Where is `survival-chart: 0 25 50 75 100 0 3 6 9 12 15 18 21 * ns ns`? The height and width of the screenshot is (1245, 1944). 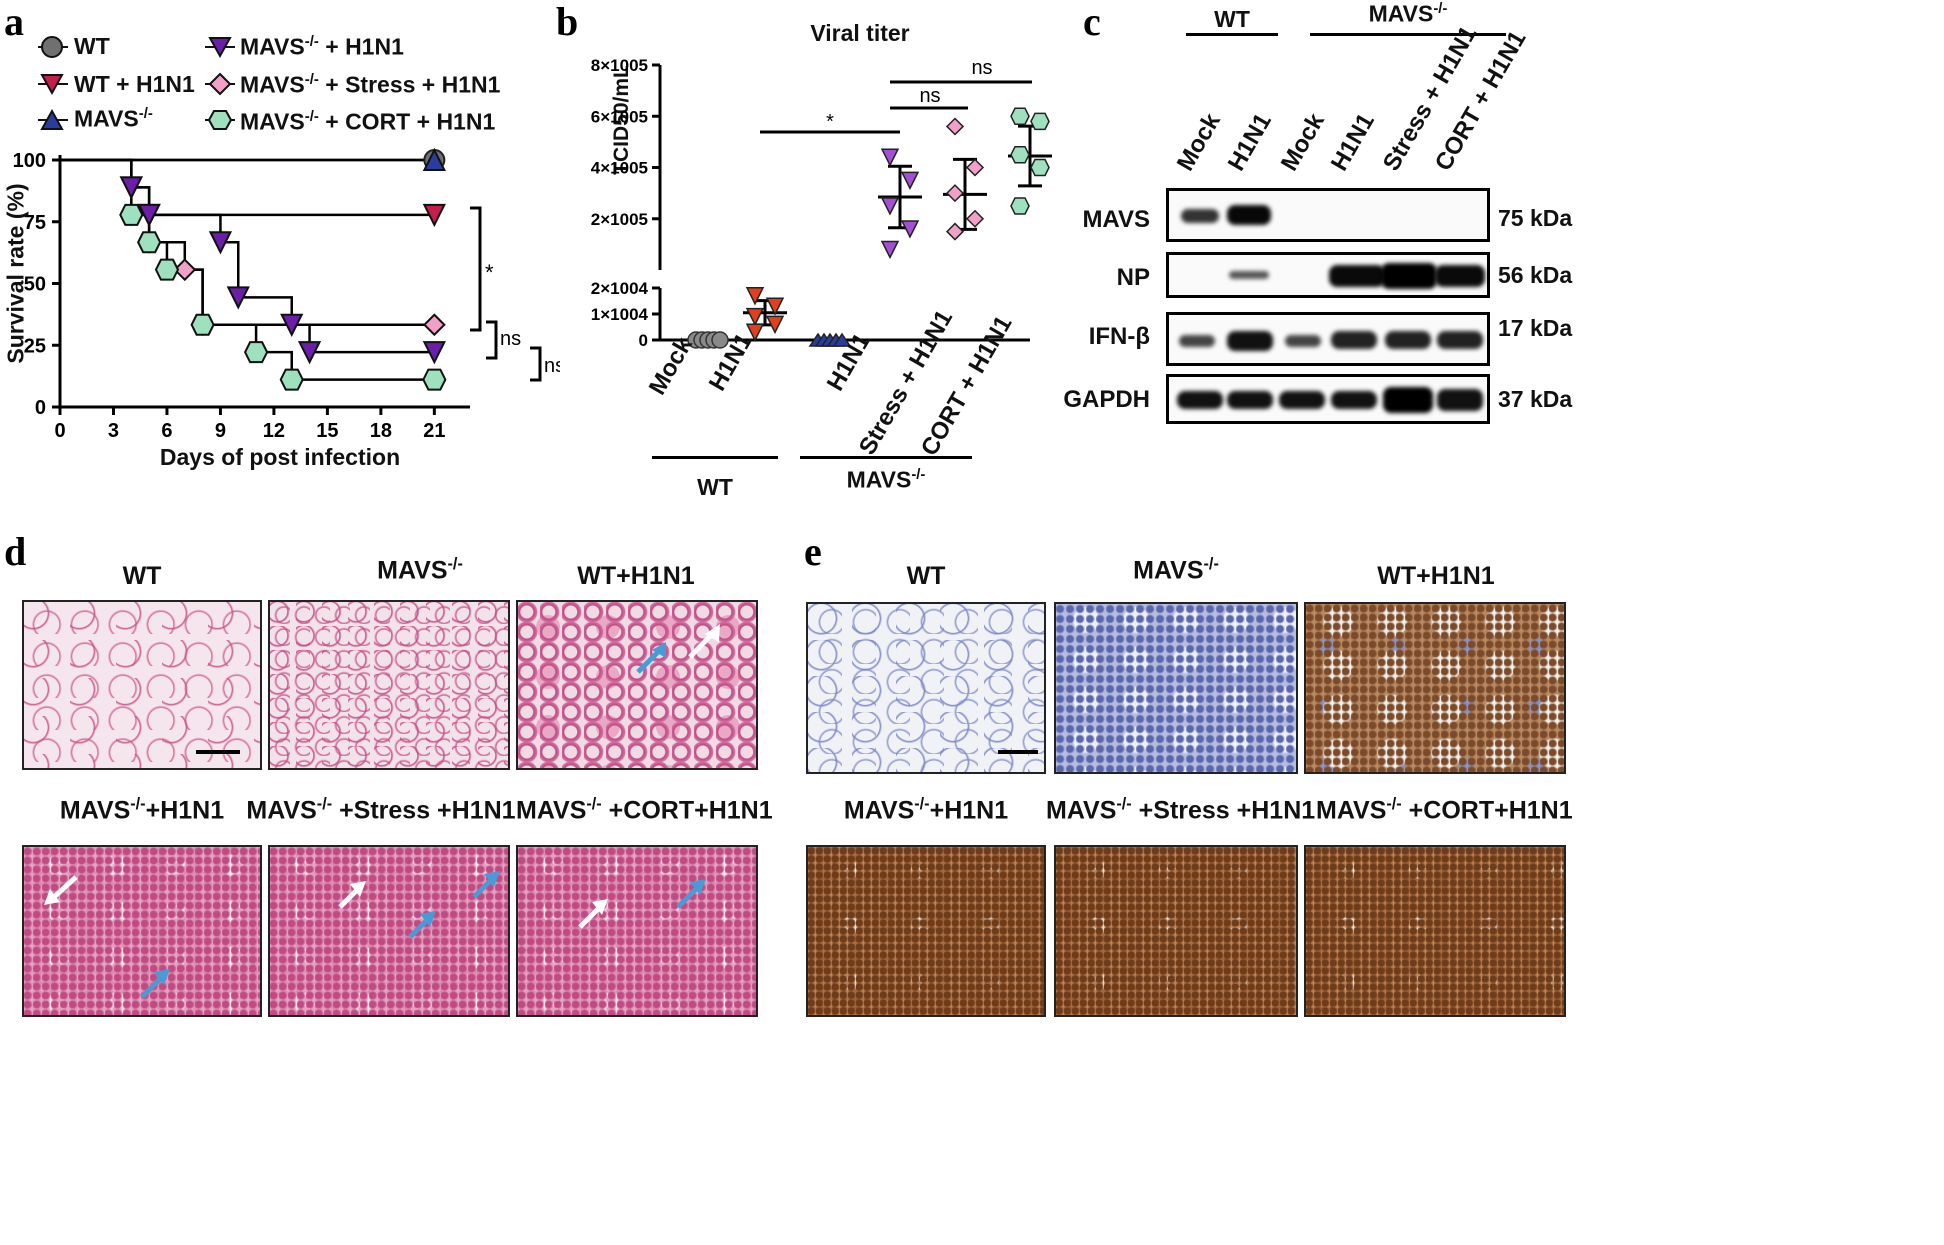 survival-chart: 0 25 50 75 100 0 3 6 9 12 15 18 21 * ns ns is located at coordinates (286, 294).